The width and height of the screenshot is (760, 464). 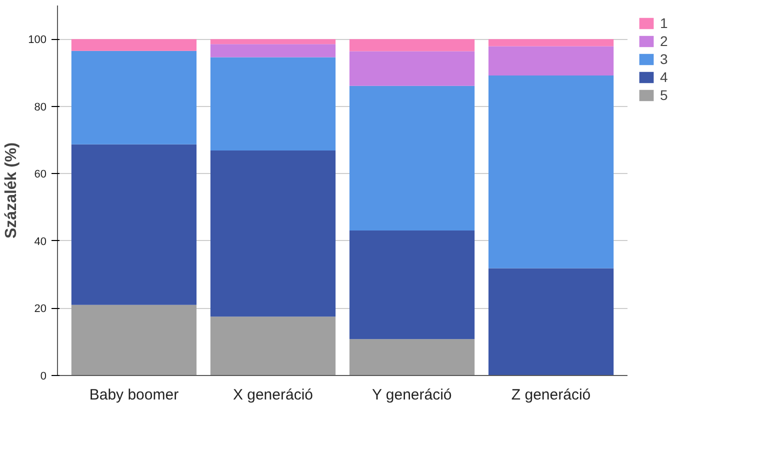 What do you see at coordinates (43, 376) in the screenshot?
I see `y-tick-label: 0` at bounding box center [43, 376].